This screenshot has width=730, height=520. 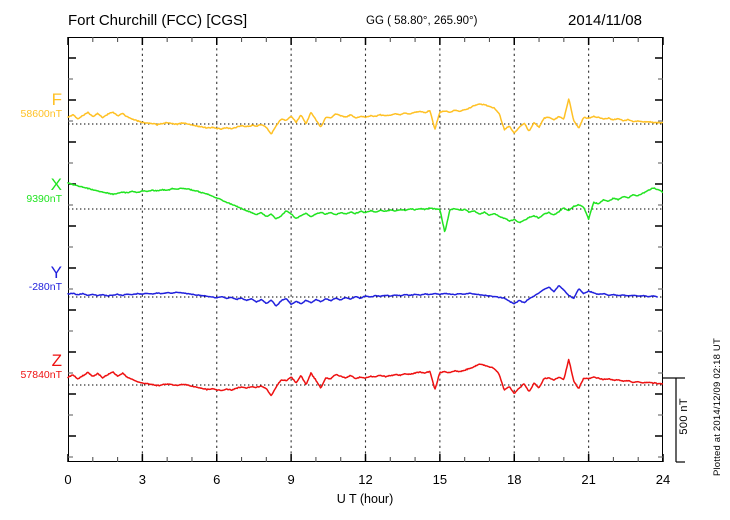 I want to click on x-tick-label: 9, so click(x=291, y=479).